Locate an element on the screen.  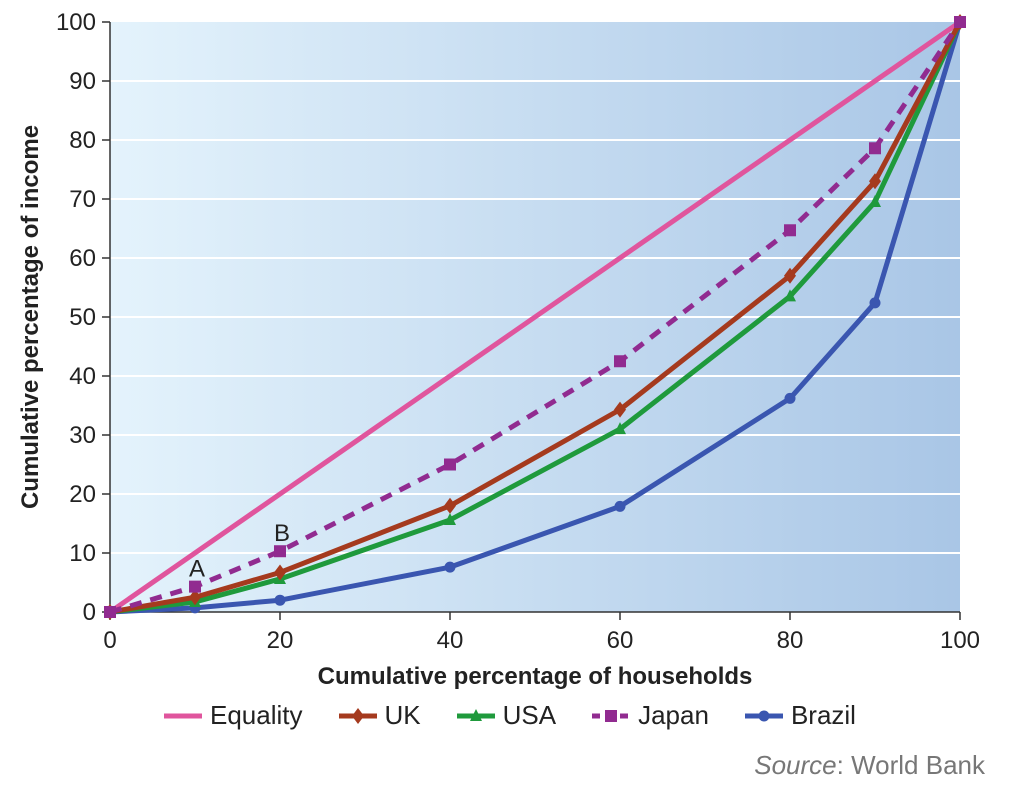
x-axis-title: Cumulative percentage of households is located at coordinates (535, 676).